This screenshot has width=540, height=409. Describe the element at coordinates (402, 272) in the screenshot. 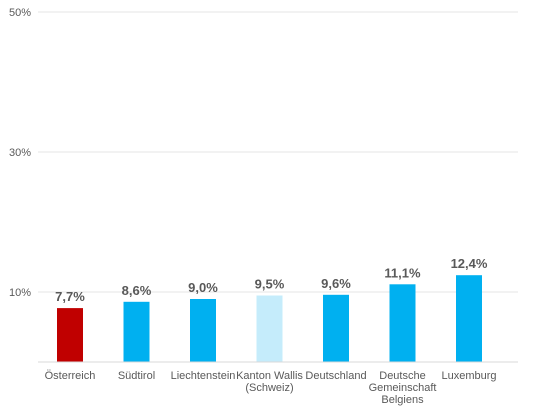

I see `data-label: 11,1%` at that location.